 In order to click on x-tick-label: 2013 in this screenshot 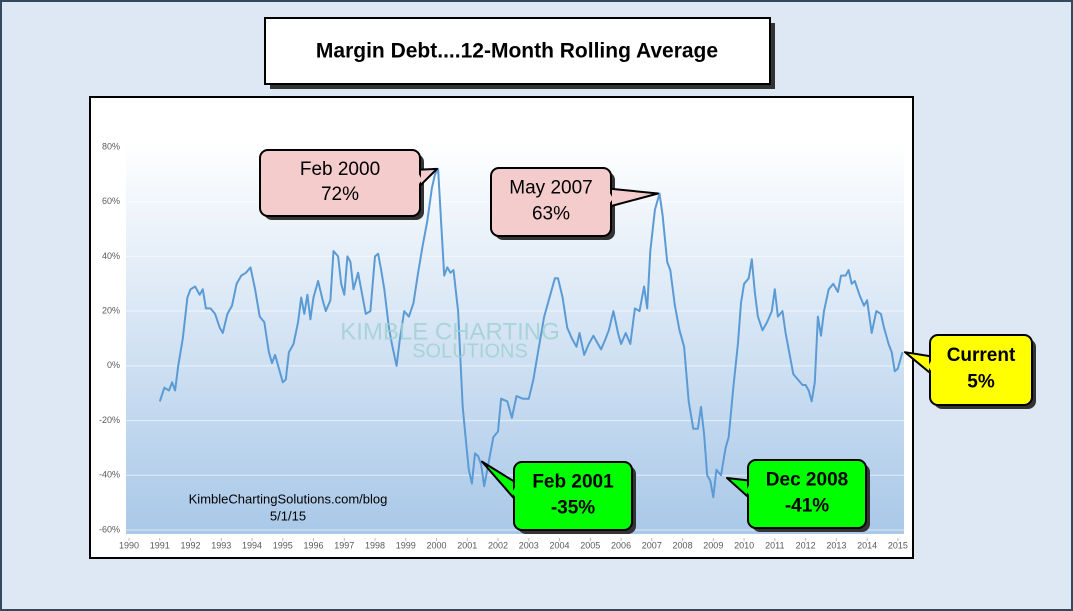, I will do `click(836, 545)`.